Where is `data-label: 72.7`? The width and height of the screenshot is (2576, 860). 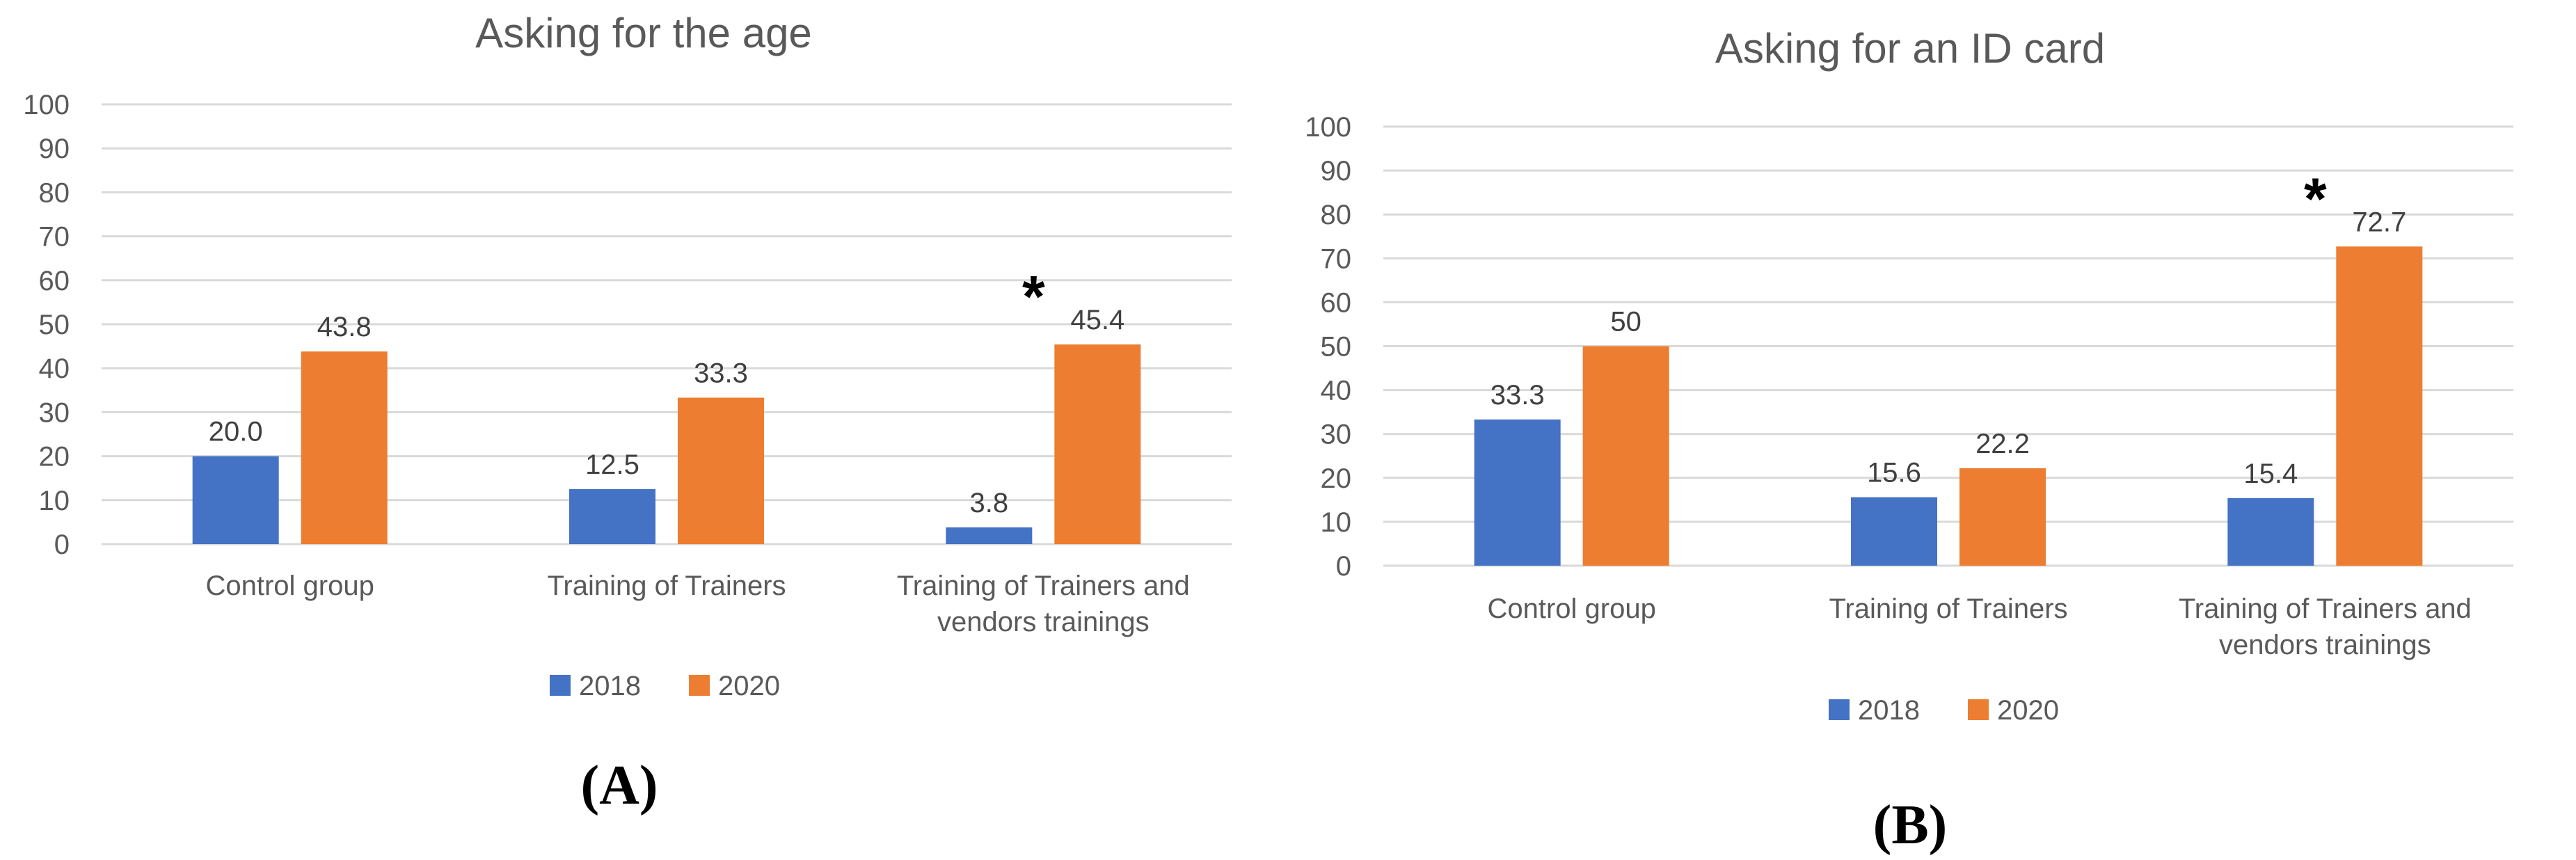 data-label: 72.7 is located at coordinates (2379, 222).